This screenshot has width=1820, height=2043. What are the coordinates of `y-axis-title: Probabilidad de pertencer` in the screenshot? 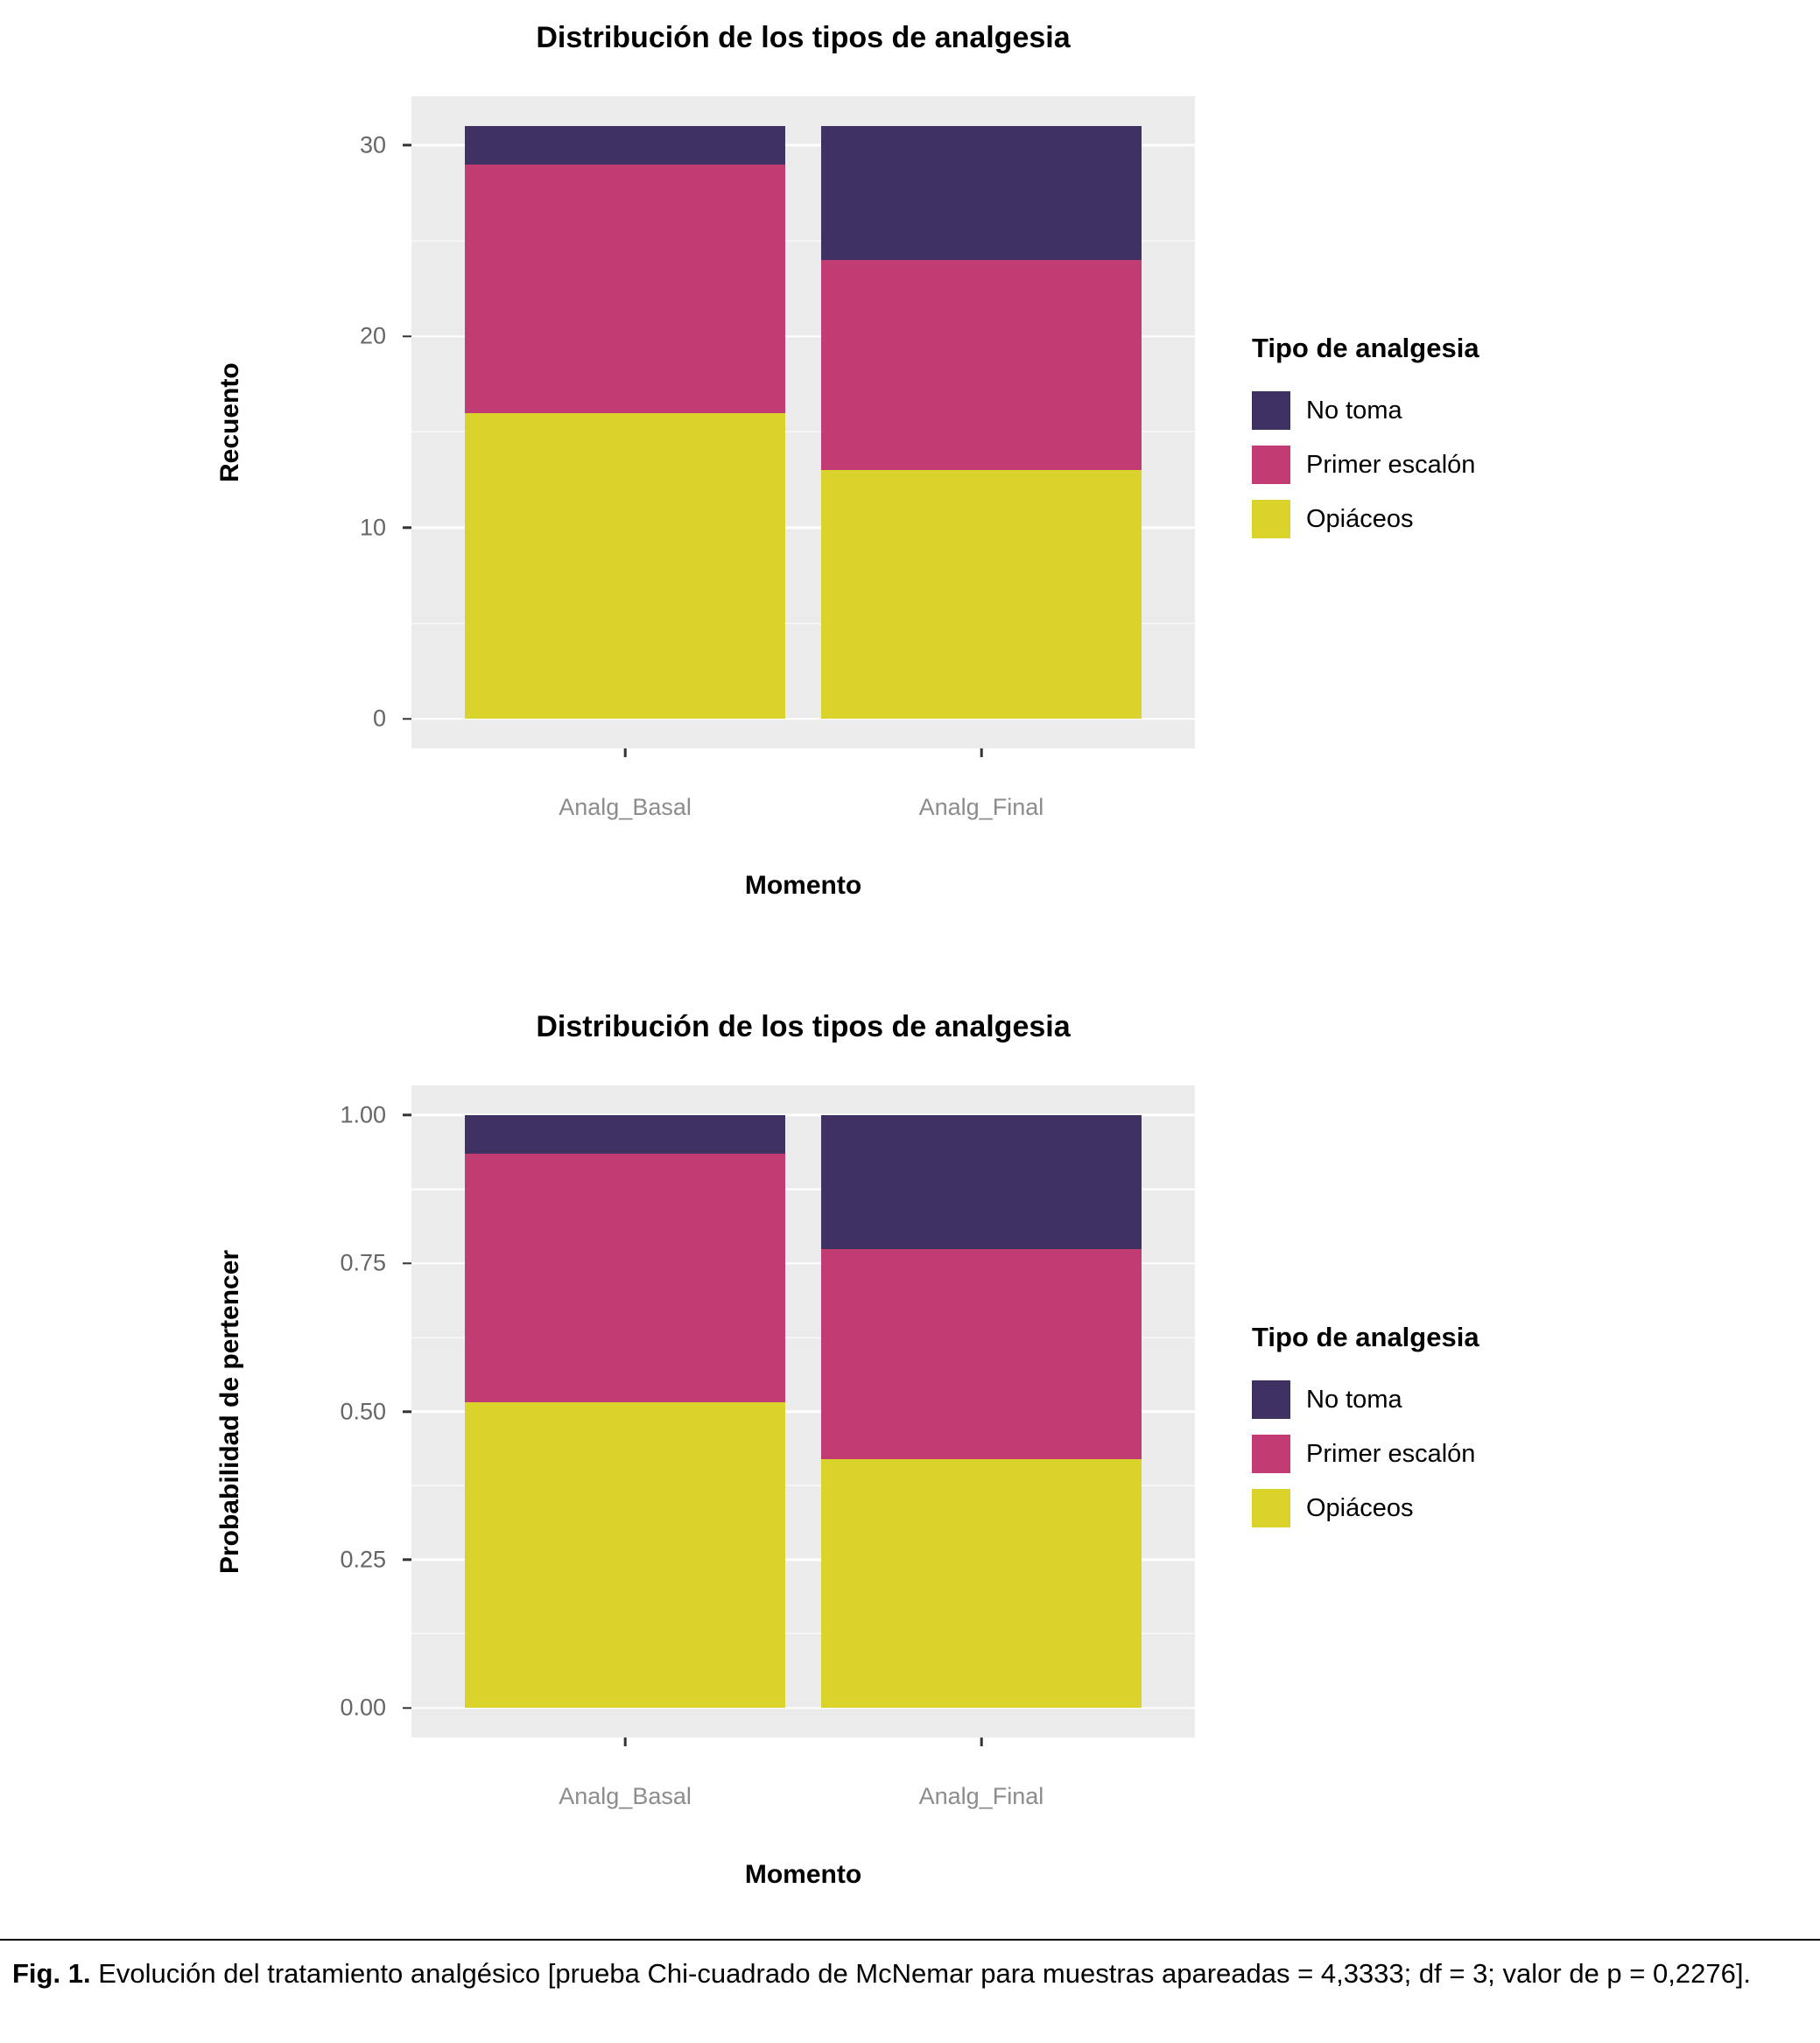 It's located at (229, 1411).